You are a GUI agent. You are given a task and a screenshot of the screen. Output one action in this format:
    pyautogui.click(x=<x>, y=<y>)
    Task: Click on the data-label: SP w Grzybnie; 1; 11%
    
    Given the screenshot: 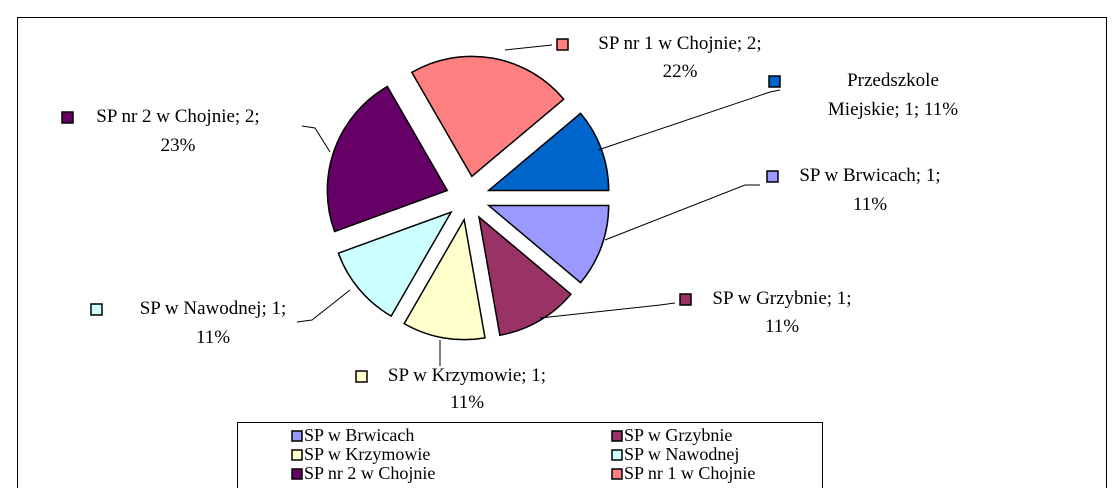 What is the action you would take?
    pyautogui.click(x=781, y=312)
    